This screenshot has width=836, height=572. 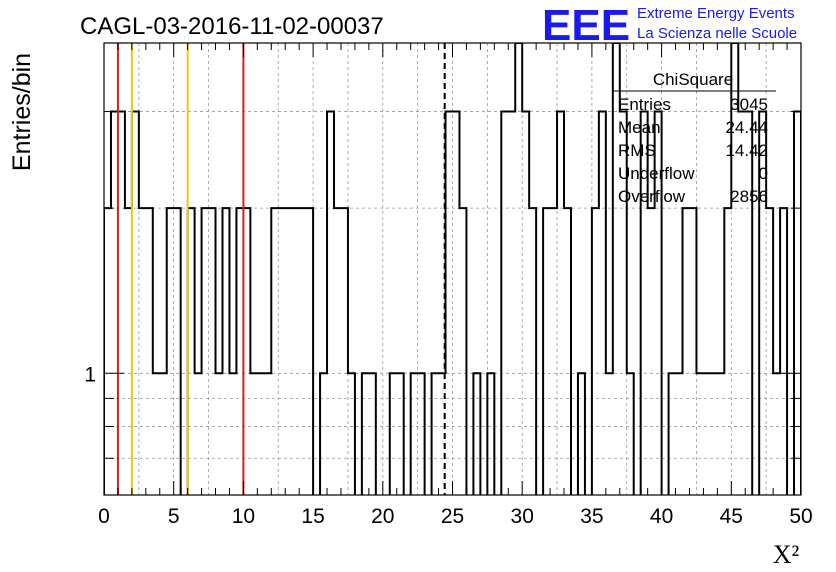 What do you see at coordinates (591, 516) in the screenshot?
I see `x-tick-label: 35` at bounding box center [591, 516].